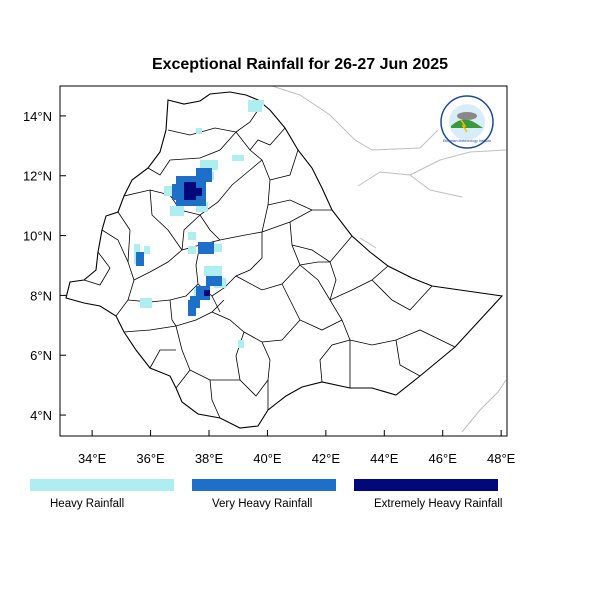  What do you see at coordinates (92, 458) in the screenshot?
I see `x-tick-label: 34°E` at bounding box center [92, 458].